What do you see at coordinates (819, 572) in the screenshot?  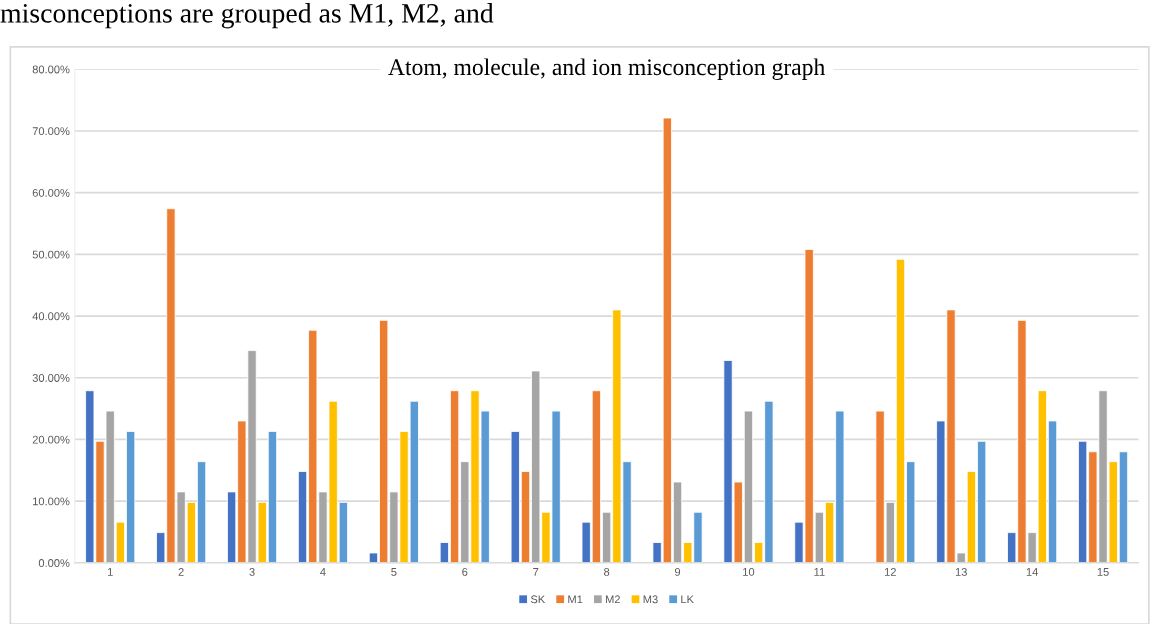 I see `x-tick-label: 11` at bounding box center [819, 572].